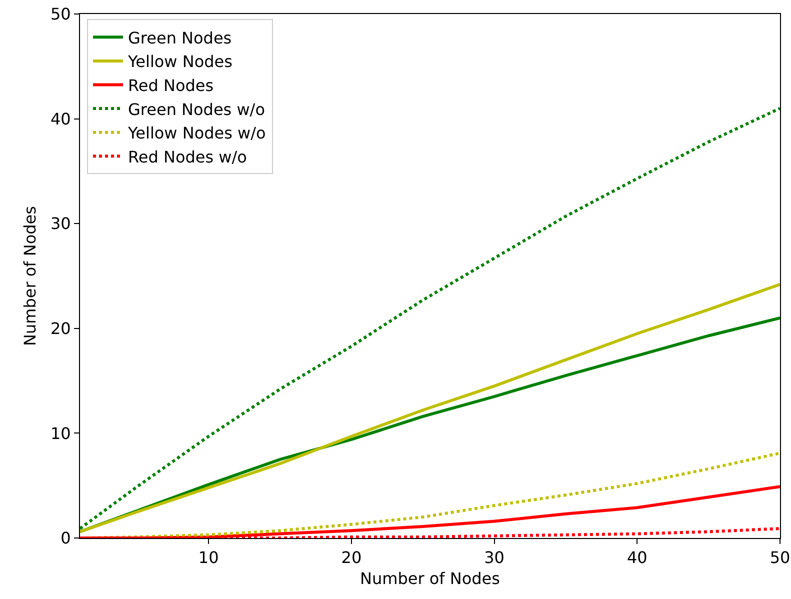  Describe the element at coordinates (780, 558) in the screenshot. I see `x-tick-label: 50` at that location.